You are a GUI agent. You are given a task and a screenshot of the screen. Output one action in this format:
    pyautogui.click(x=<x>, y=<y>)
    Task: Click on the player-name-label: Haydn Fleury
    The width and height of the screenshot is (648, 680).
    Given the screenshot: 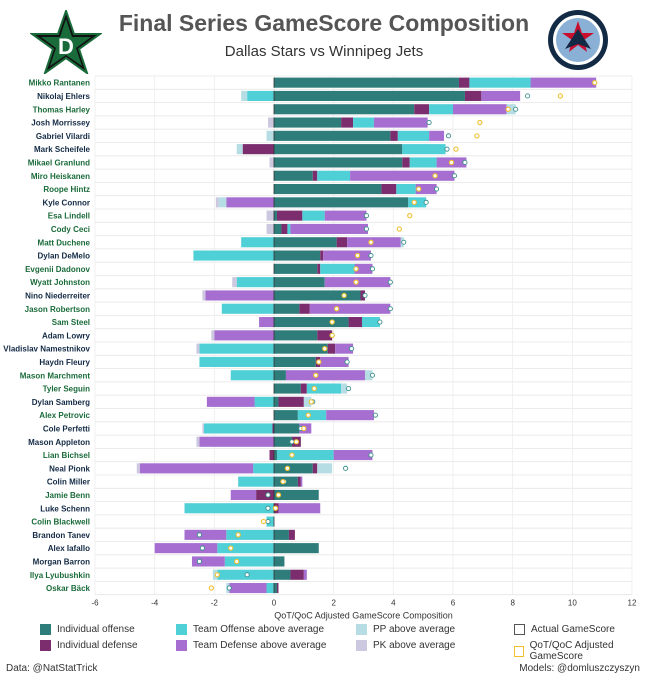 What is the action you would take?
    pyautogui.click(x=64, y=362)
    